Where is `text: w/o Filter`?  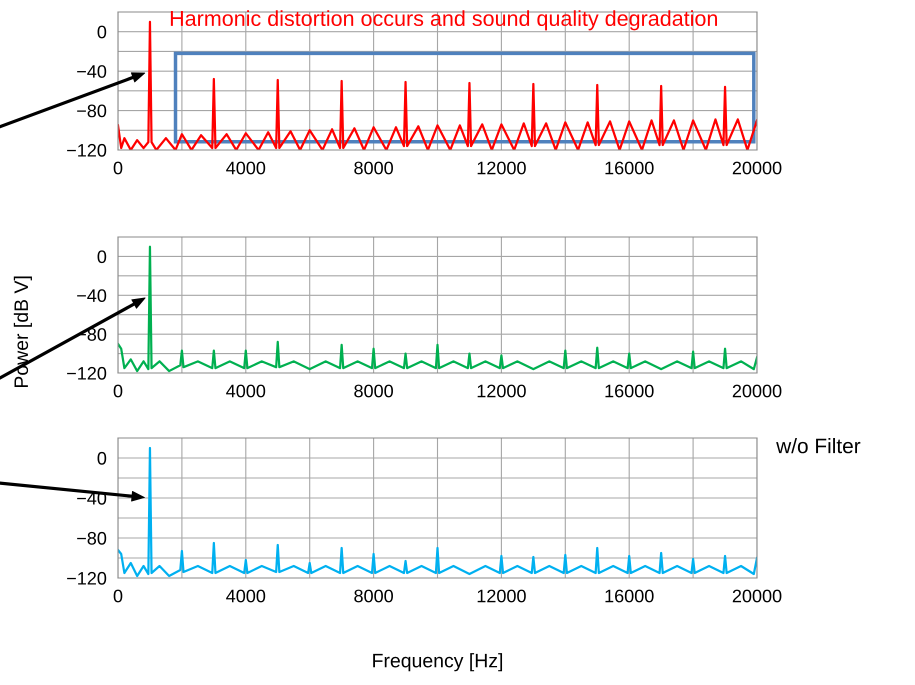 text: w/o Filter is located at coordinates (818, 446).